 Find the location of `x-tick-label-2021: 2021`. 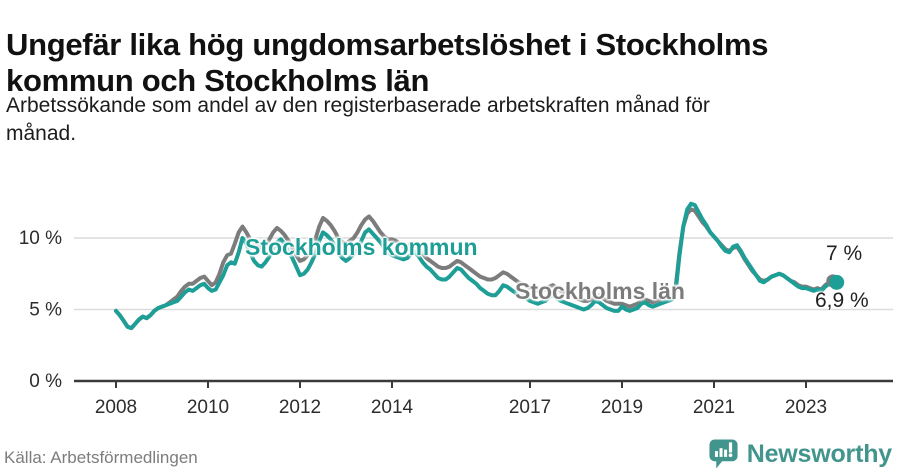

x-tick-label-2021: 2021 is located at coordinates (714, 407).